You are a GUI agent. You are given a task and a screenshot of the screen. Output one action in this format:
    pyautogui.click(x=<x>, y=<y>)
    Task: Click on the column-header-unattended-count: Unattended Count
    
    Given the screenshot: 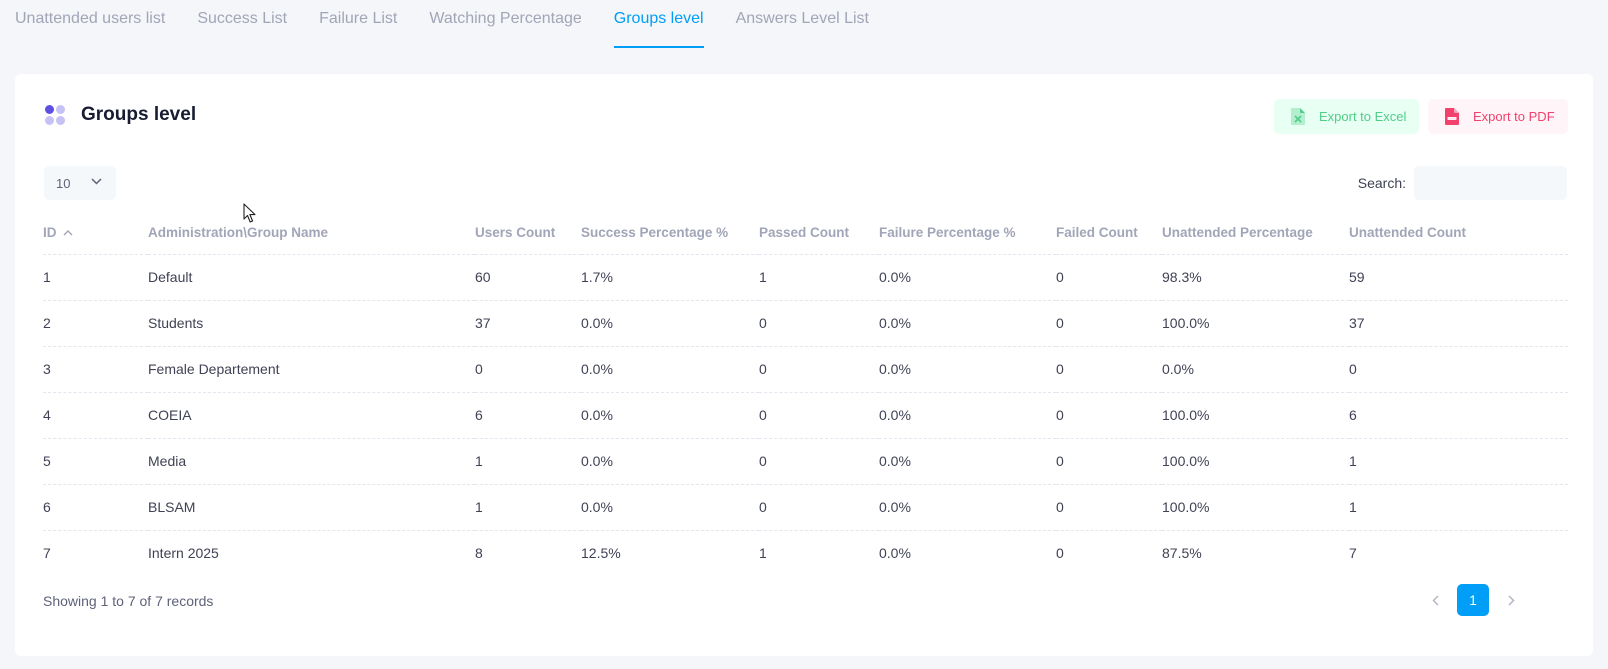 What is the action you would take?
    pyautogui.click(x=1458, y=233)
    